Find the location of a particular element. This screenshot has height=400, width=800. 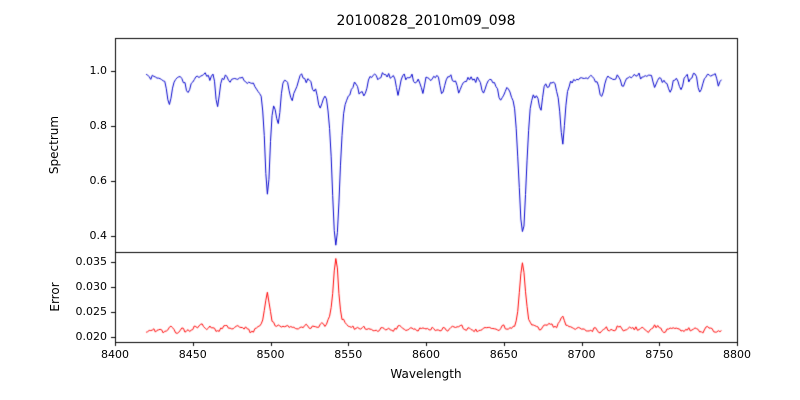

error-y-tick-label: 0.020 is located at coordinates (91, 336).